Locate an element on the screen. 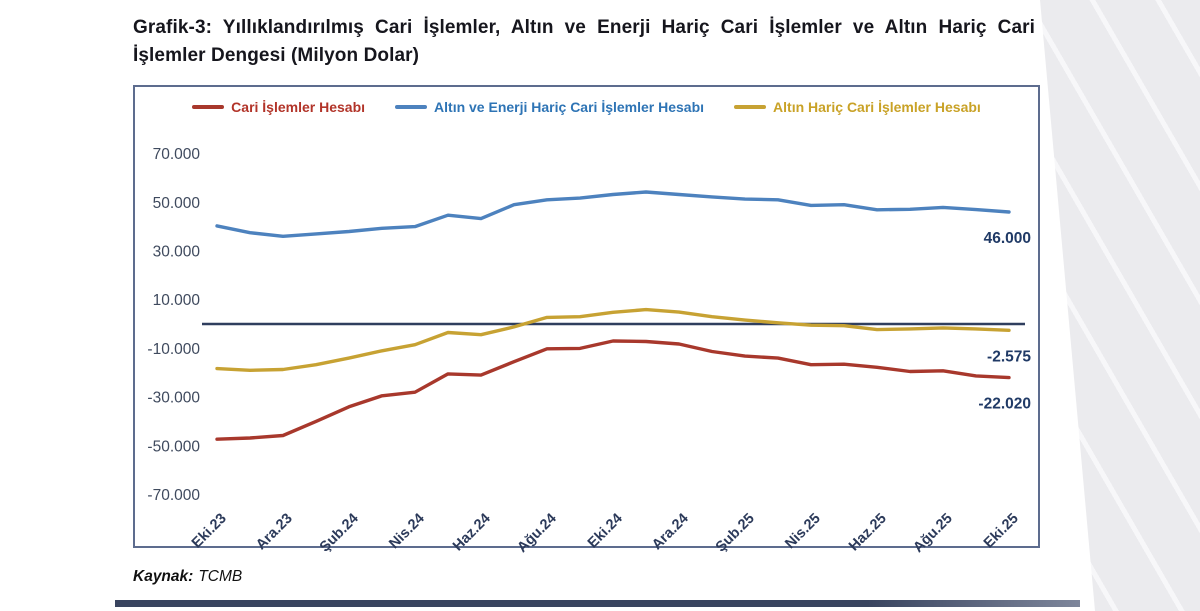 This screenshot has height=611, width=1200. series-end-label-cari-islemler: -22.020 is located at coordinates (1004, 404).